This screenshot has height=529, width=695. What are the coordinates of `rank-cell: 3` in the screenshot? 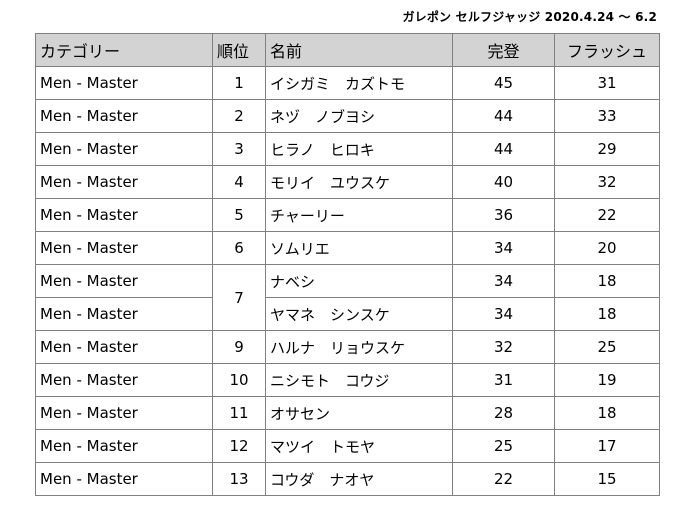 It's located at (239, 149).